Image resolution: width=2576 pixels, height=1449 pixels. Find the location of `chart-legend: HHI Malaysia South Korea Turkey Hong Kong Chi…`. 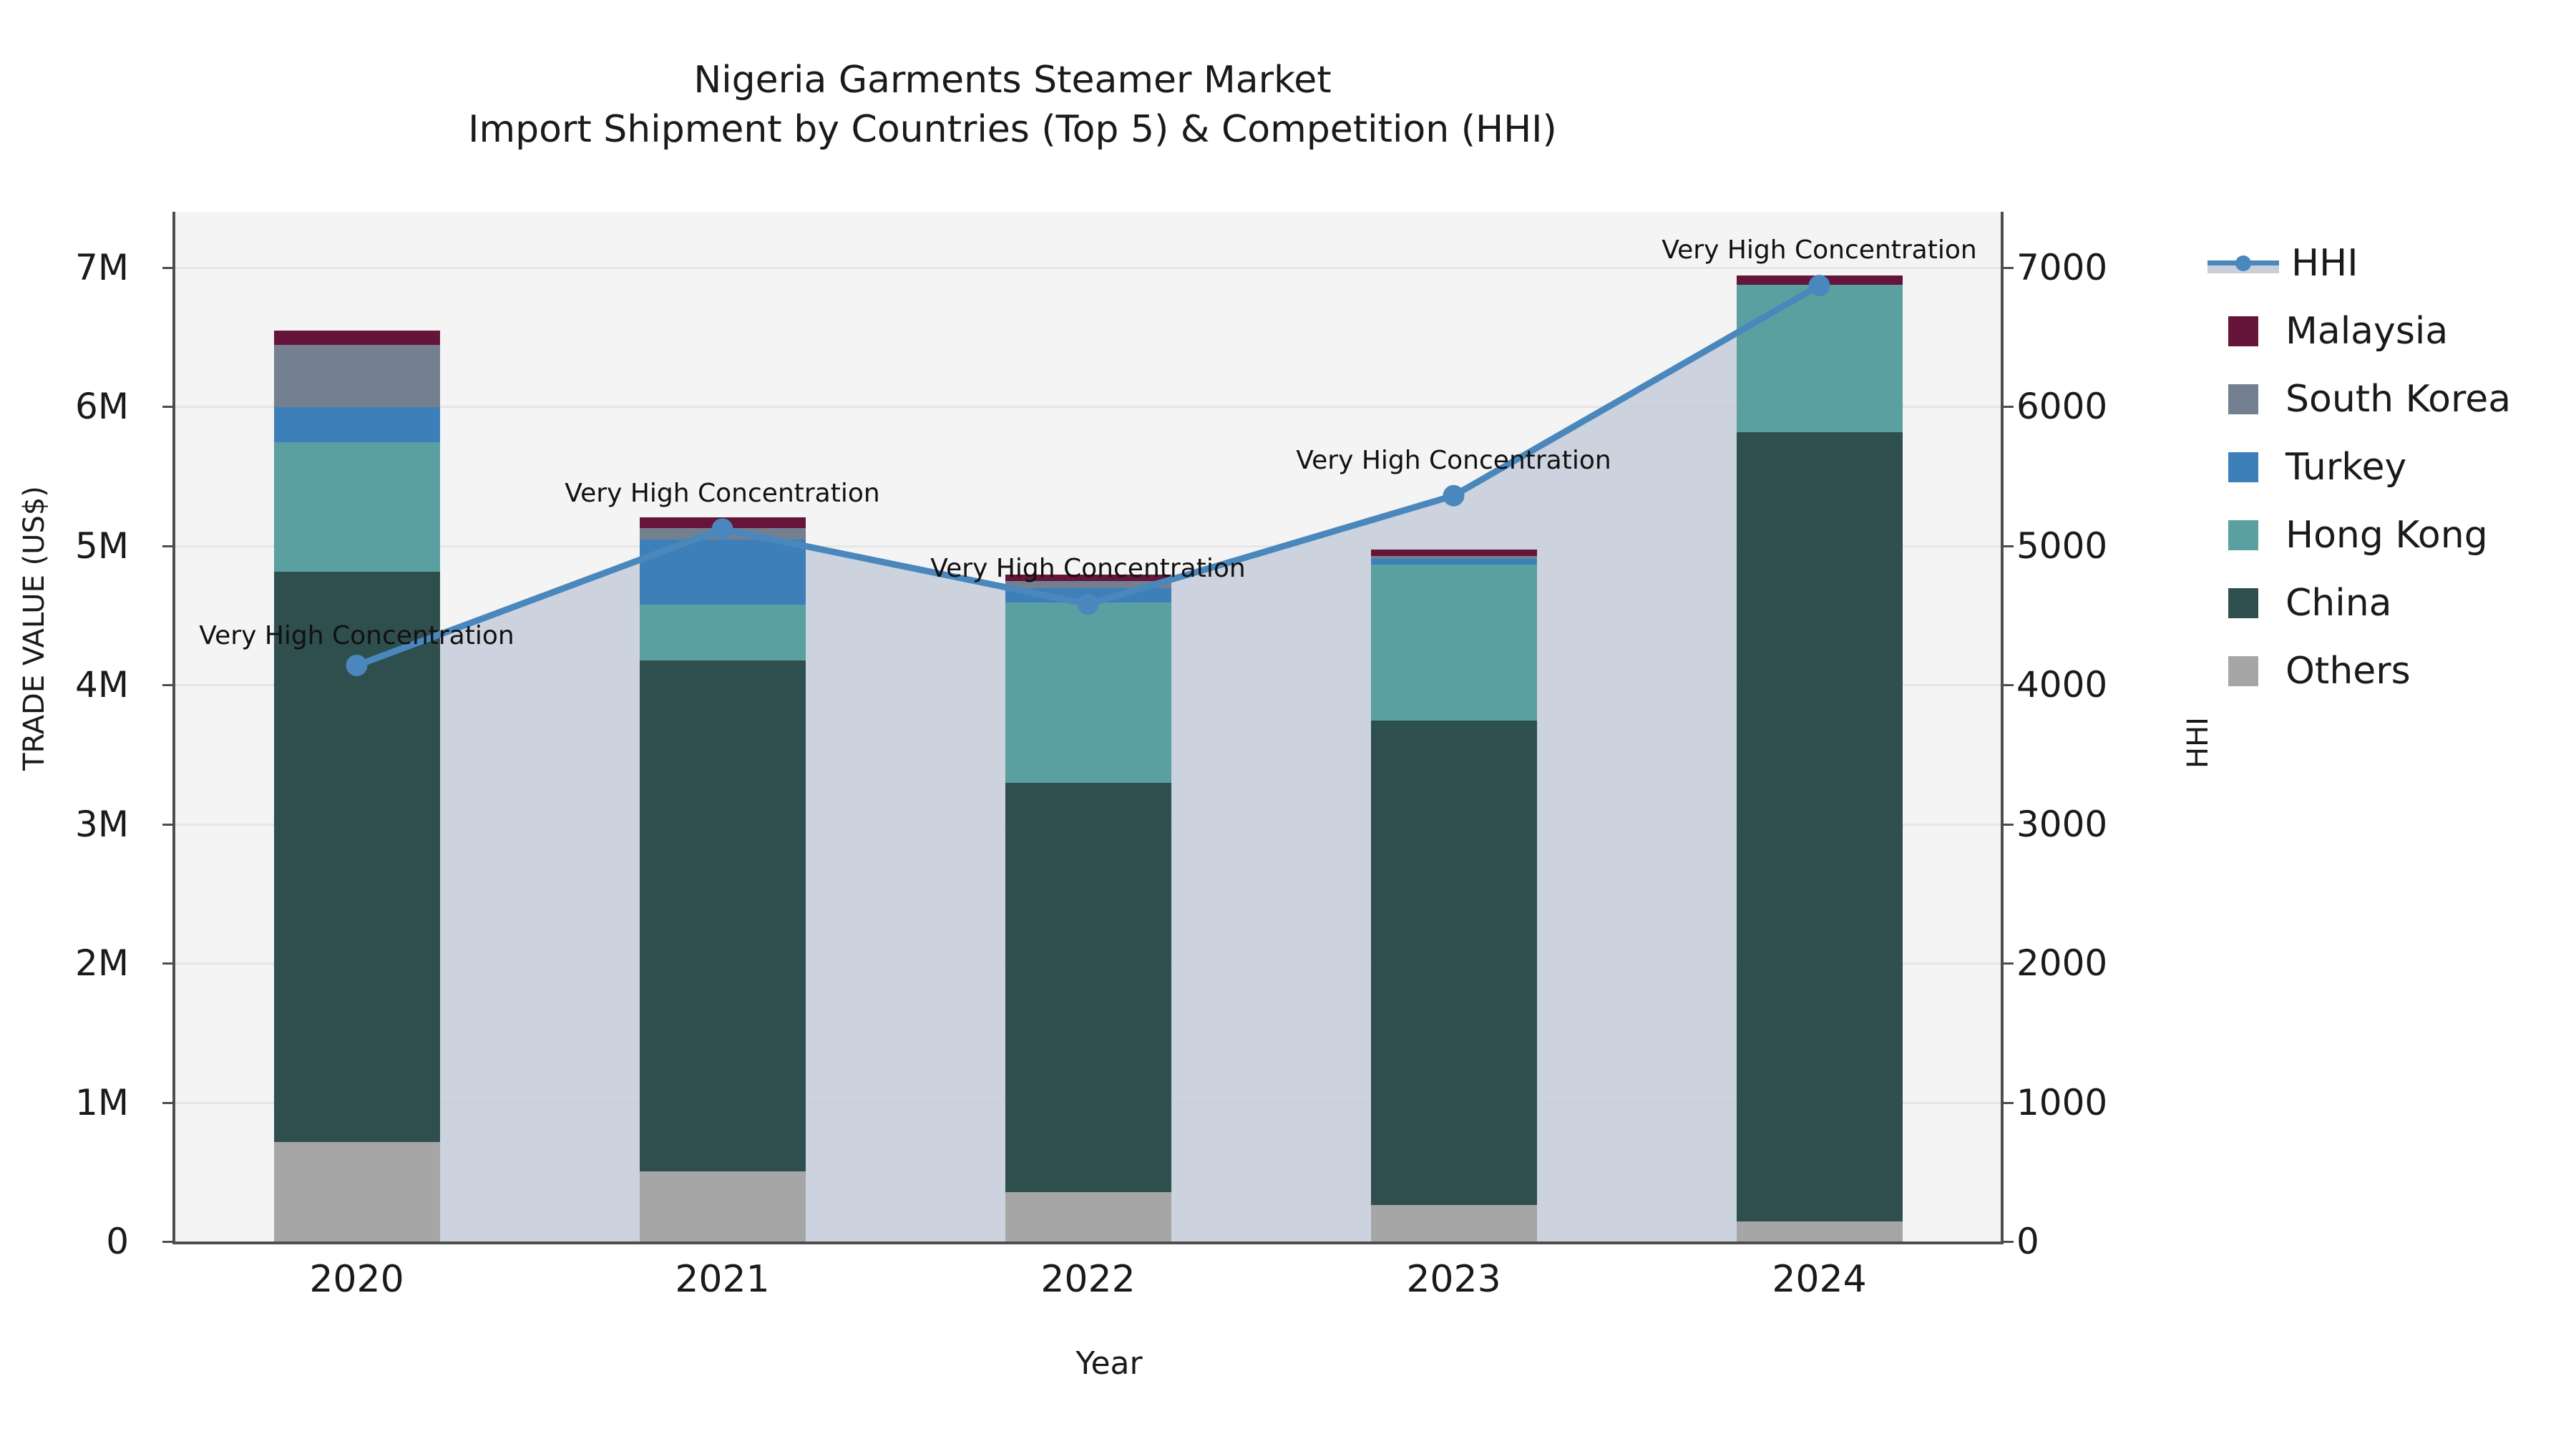

chart-legend: HHI Malaysia South Korea Turkey Hong Kong Chi… is located at coordinates (2391, 467).